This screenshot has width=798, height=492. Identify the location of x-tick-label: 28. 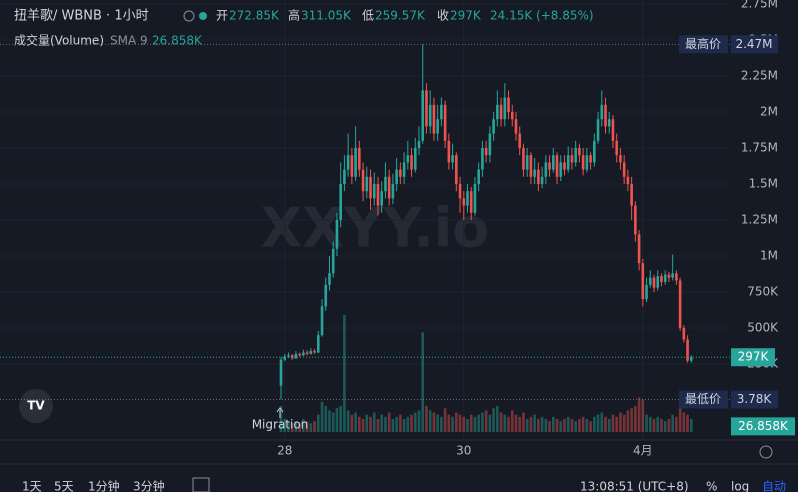
(284, 451).